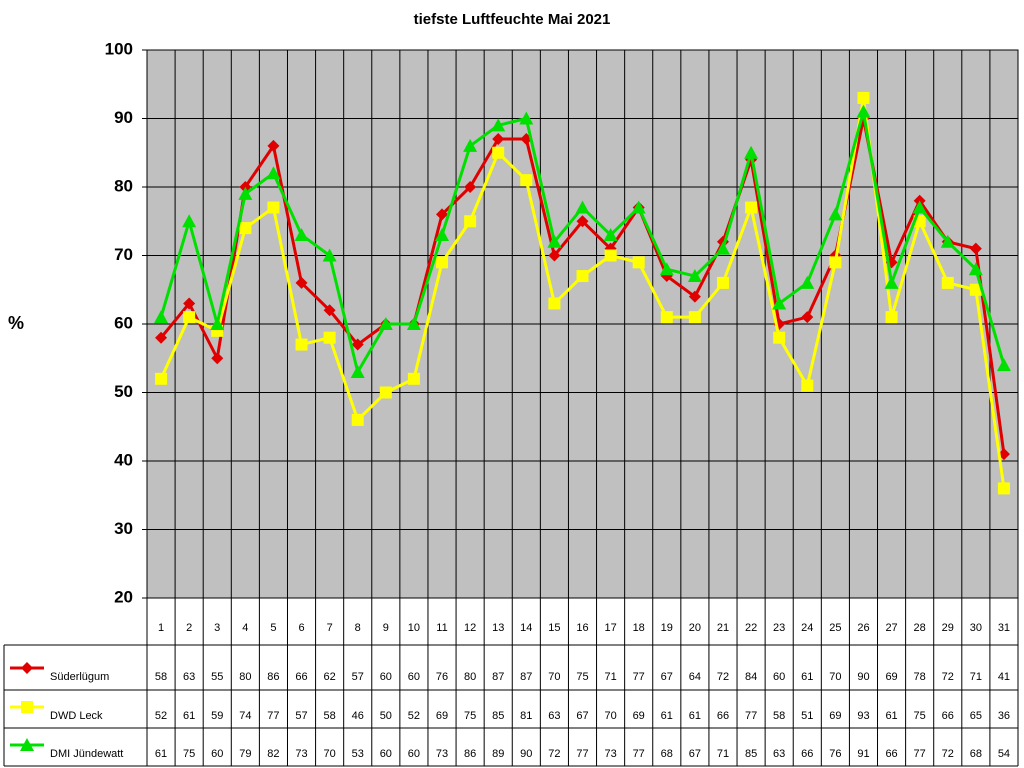 The height and width of the screenshot is (768, 1024). Describe the element at coordinates (386, 628) in the screenshot. I see `x-tick-label: 9` at that location.